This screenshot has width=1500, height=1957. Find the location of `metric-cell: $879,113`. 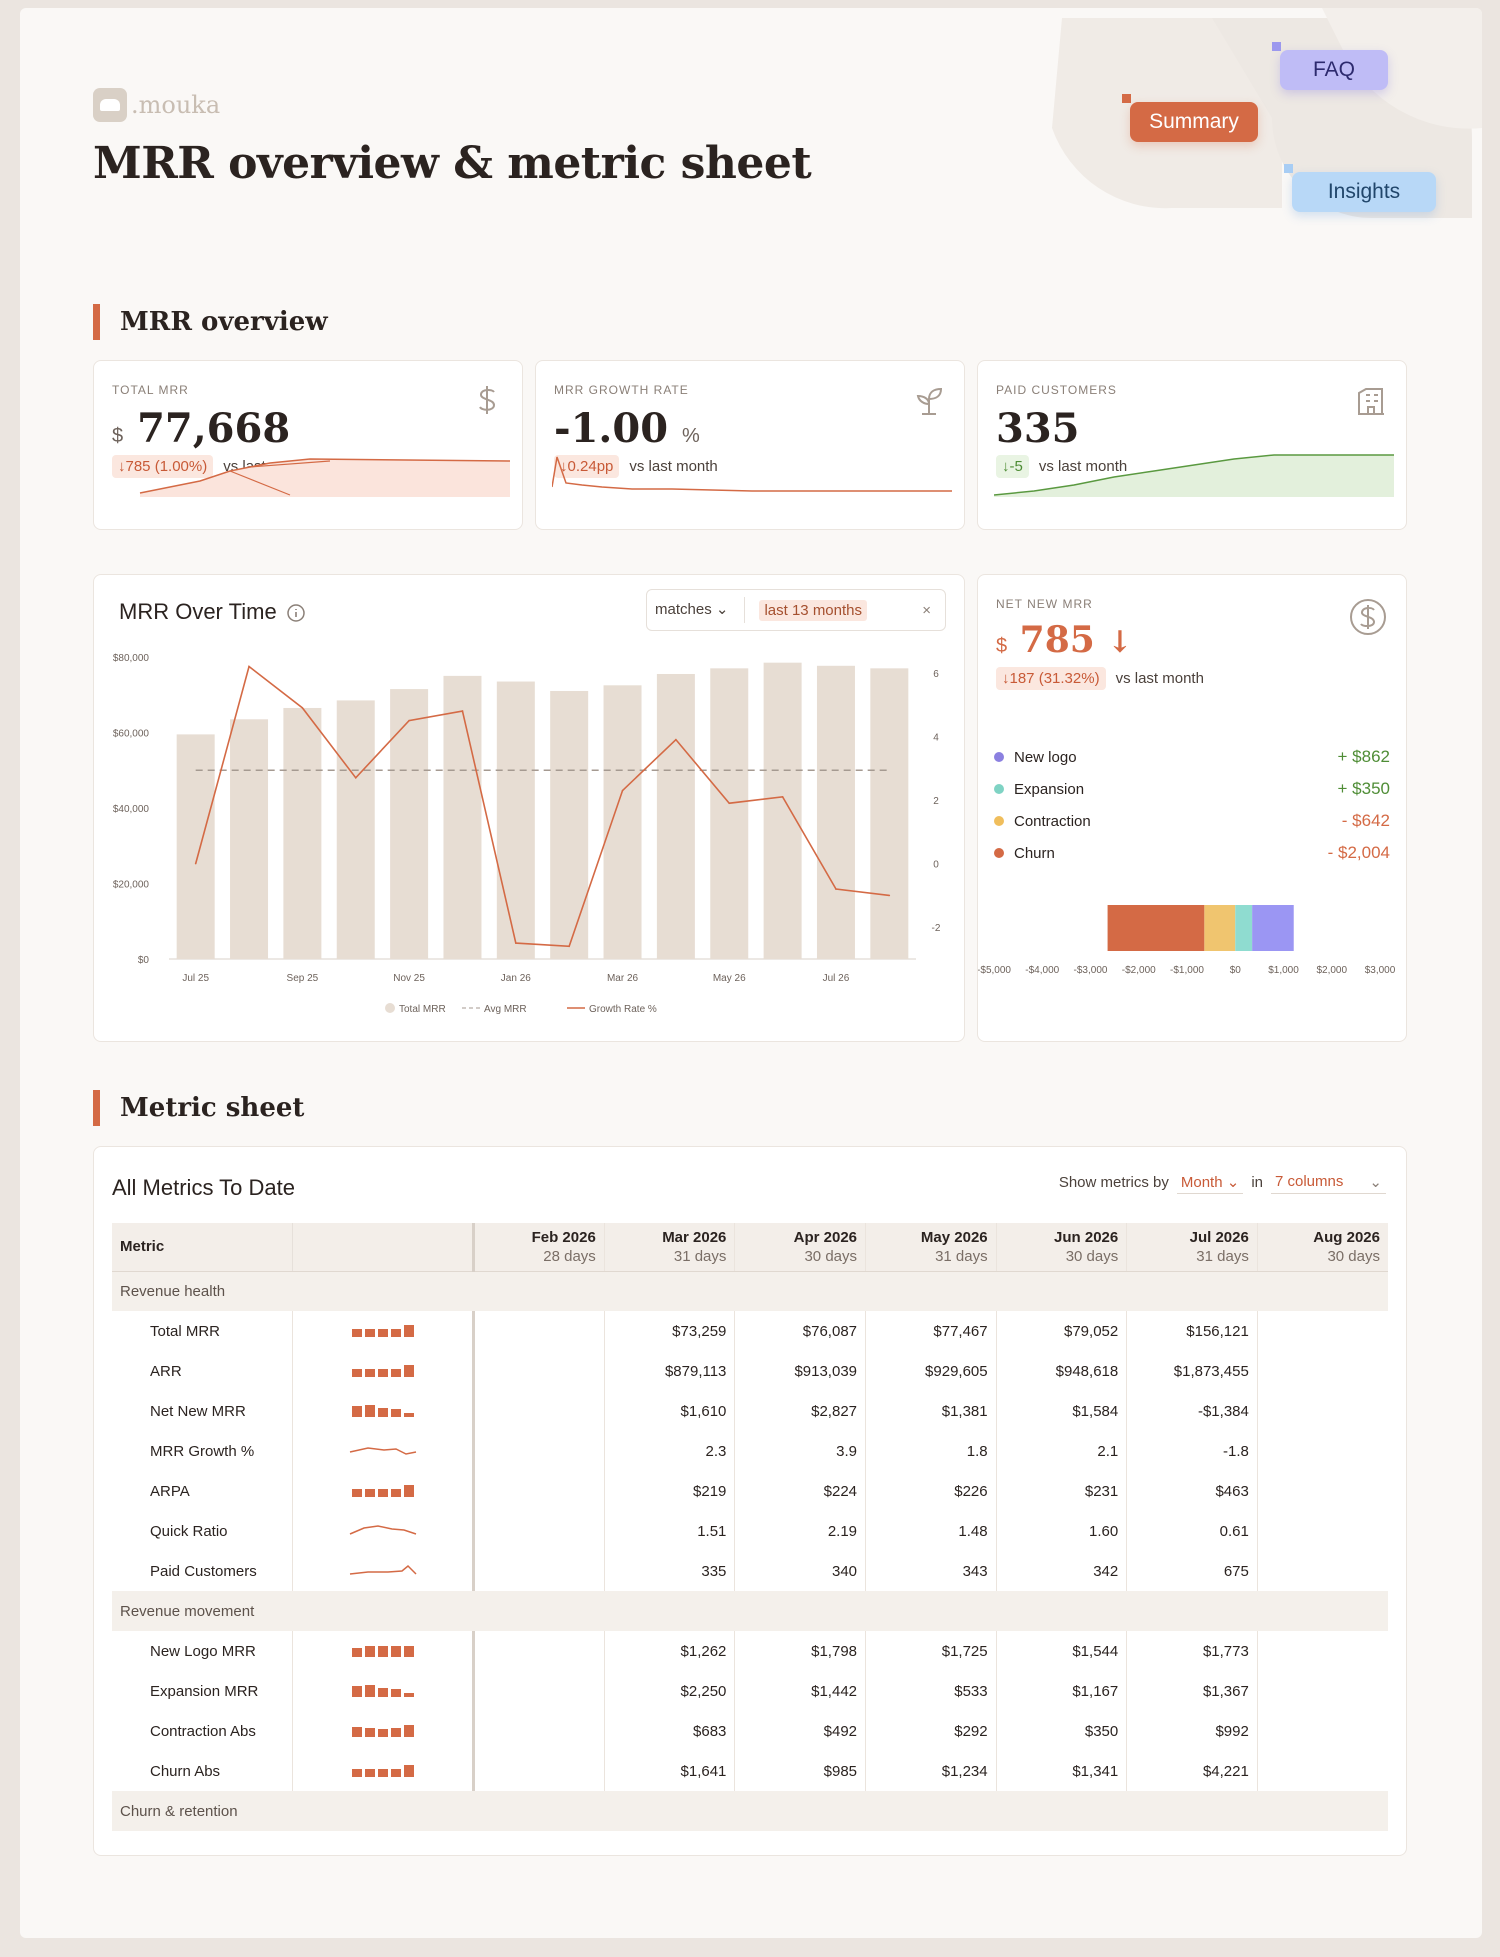

metric-cell: $879,113 is located at coordinates (669, 1371).